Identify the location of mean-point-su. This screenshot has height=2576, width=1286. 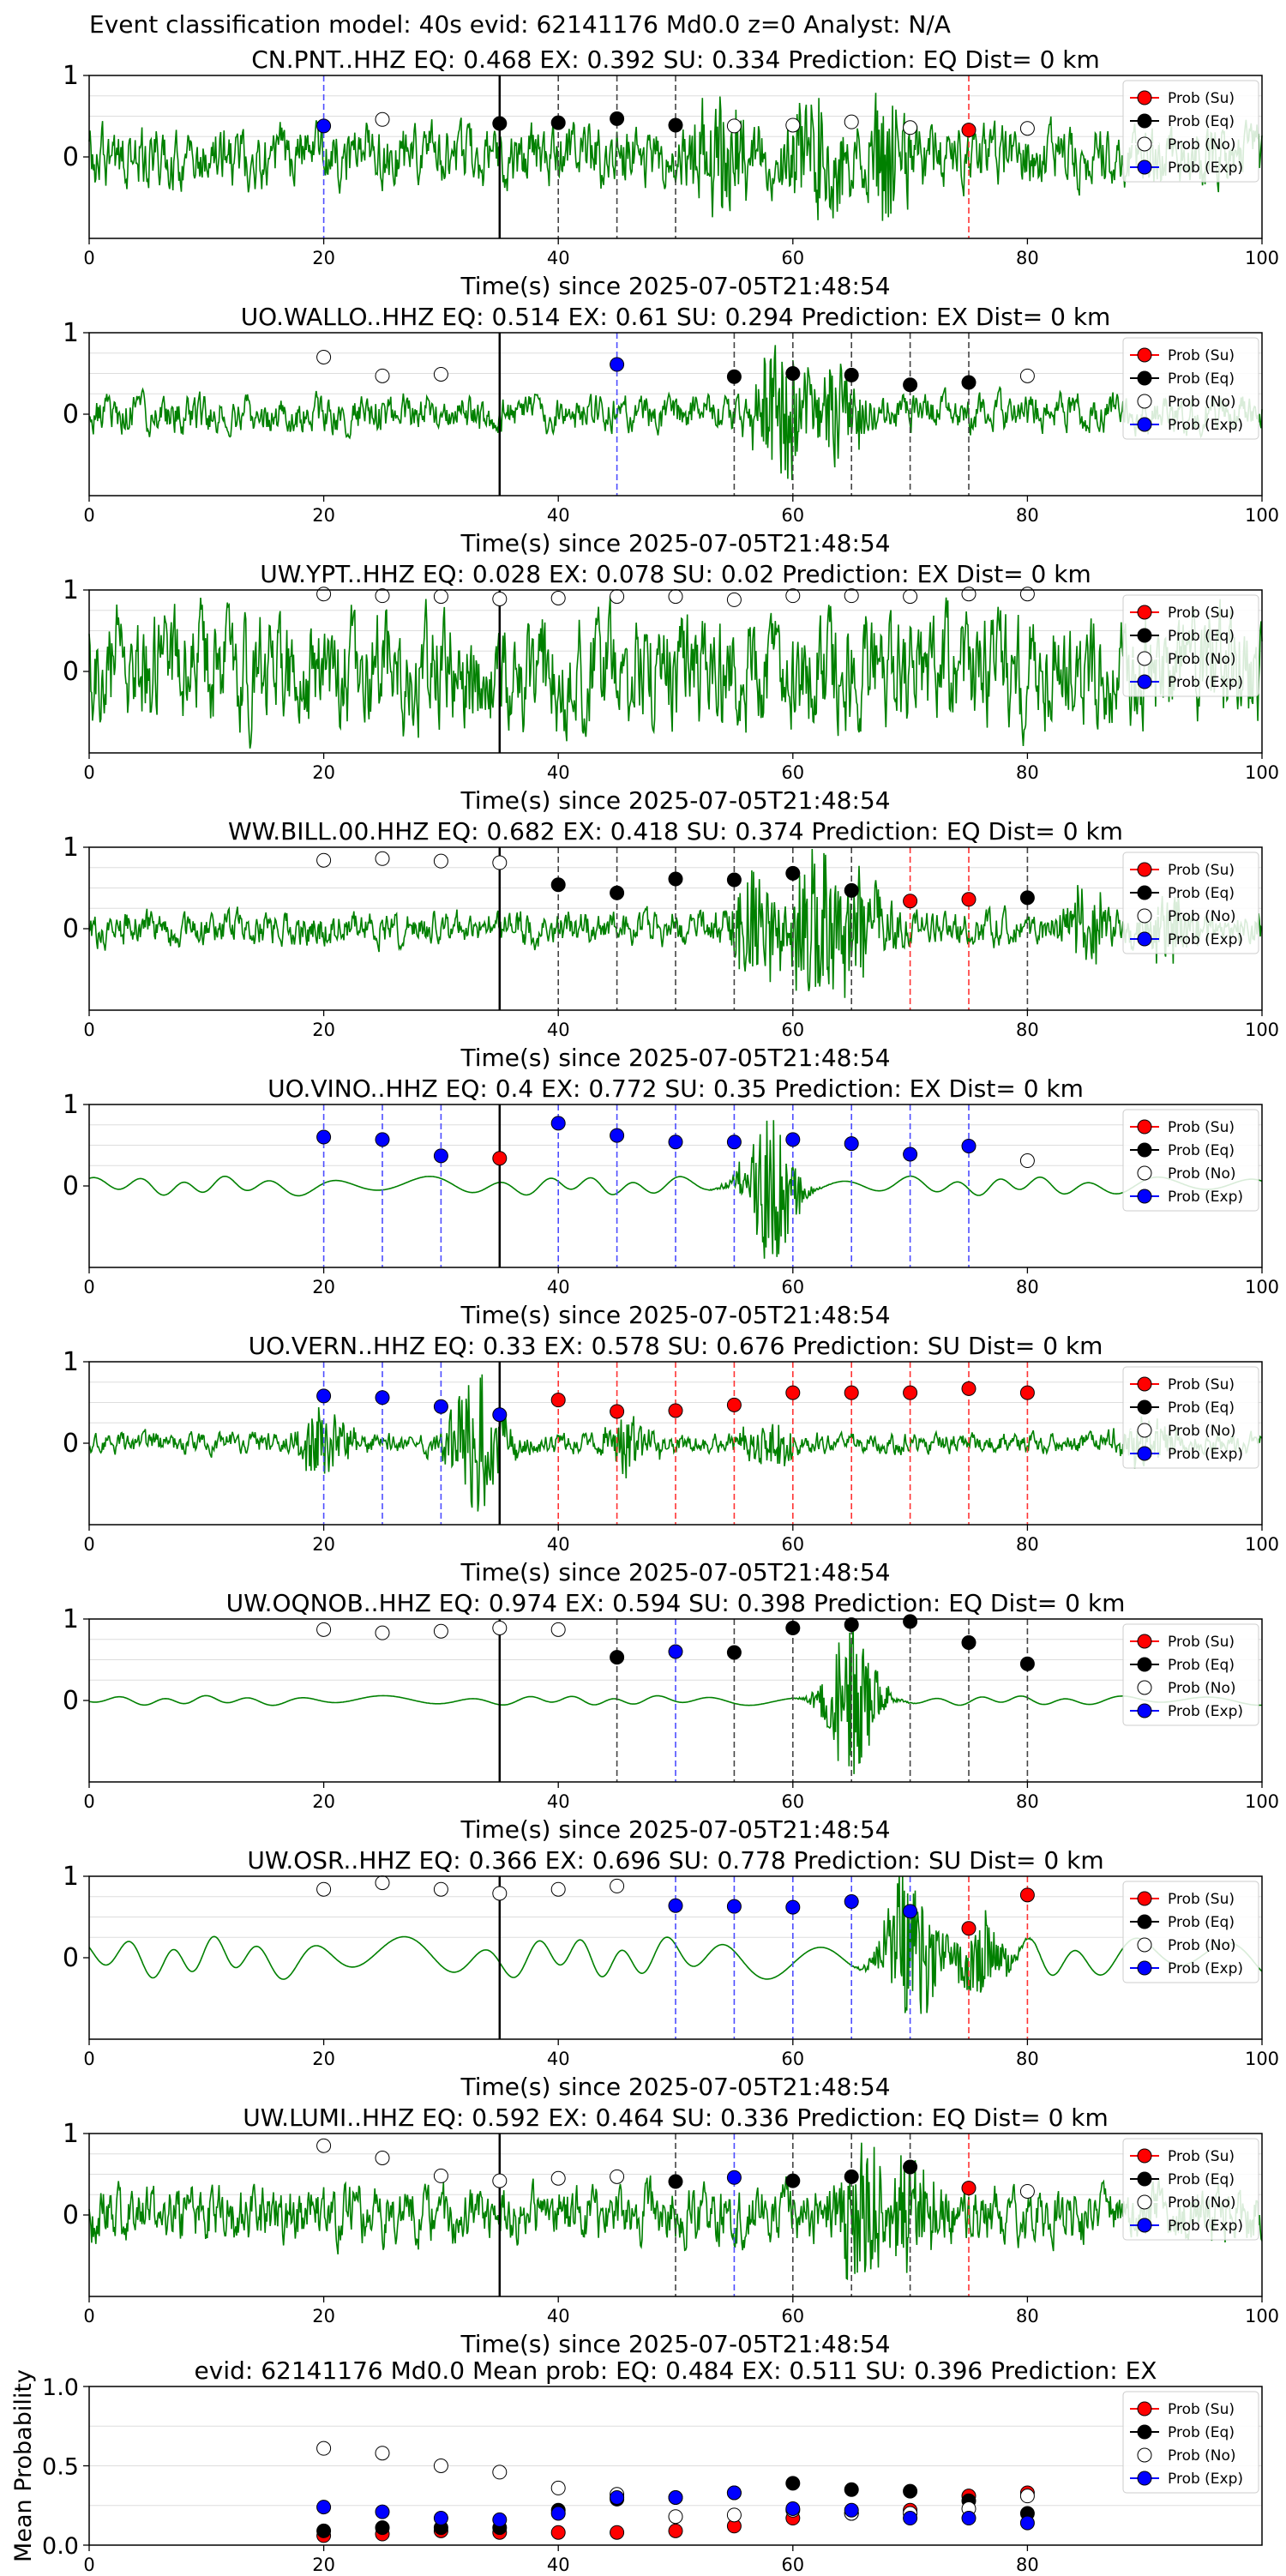
(675, 2530).